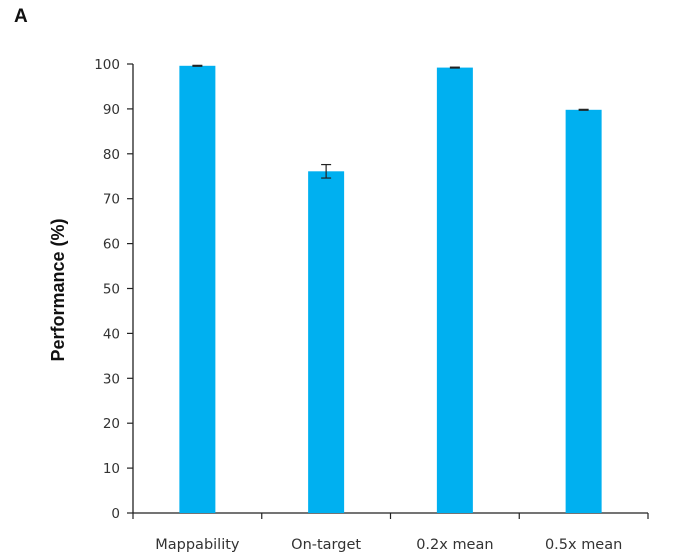 The height and width of the screenshot is (558, 693). I want to click on x-category-label: 0.2x mean, so click(454, 545).